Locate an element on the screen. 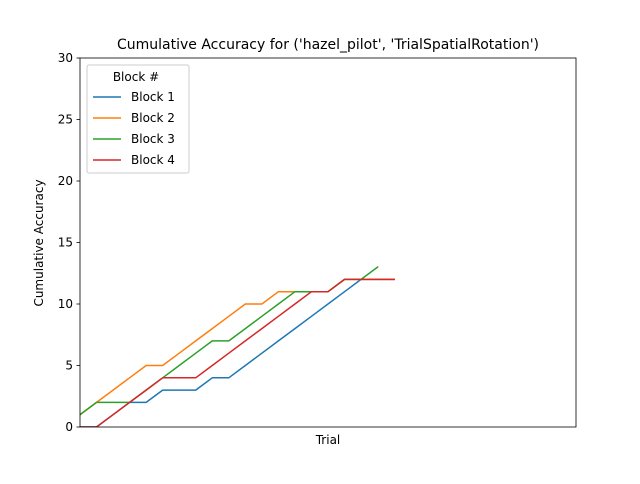 The width and height of the screenshot is (640, 484). y-tick-label: 25 is located at coordinates (65, 120).